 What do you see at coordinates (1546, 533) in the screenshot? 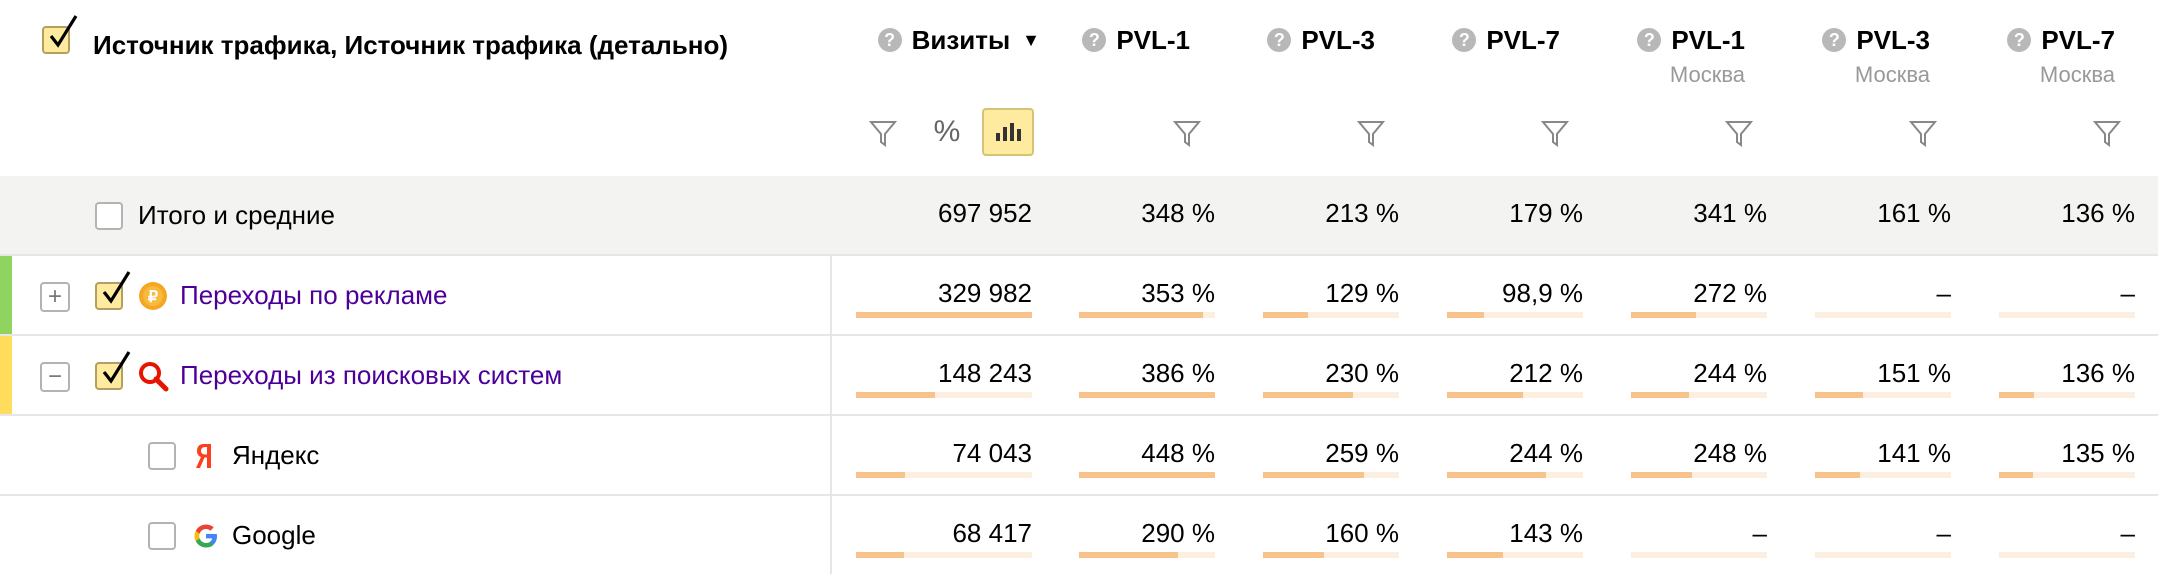
I see `value-cell: 143 %` at bounding box center [1546, 533].